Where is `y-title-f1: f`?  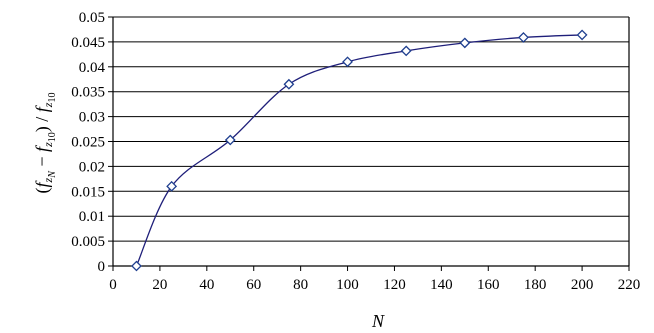
y-title-f1: f is located at coordinates (42, 183).